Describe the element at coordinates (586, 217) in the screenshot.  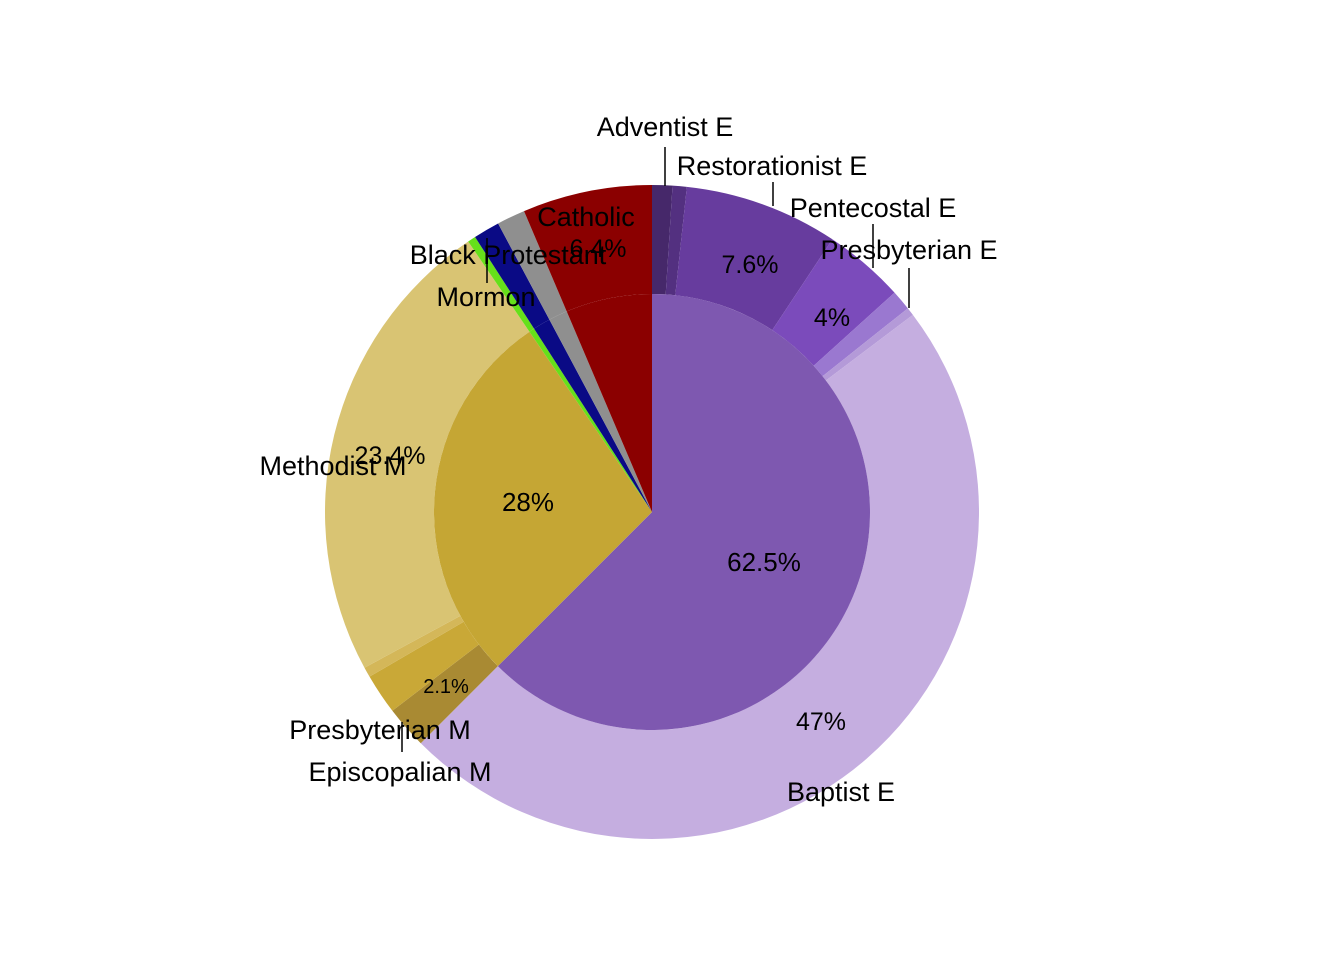
I see `label-catholic: Catholic` at that location.